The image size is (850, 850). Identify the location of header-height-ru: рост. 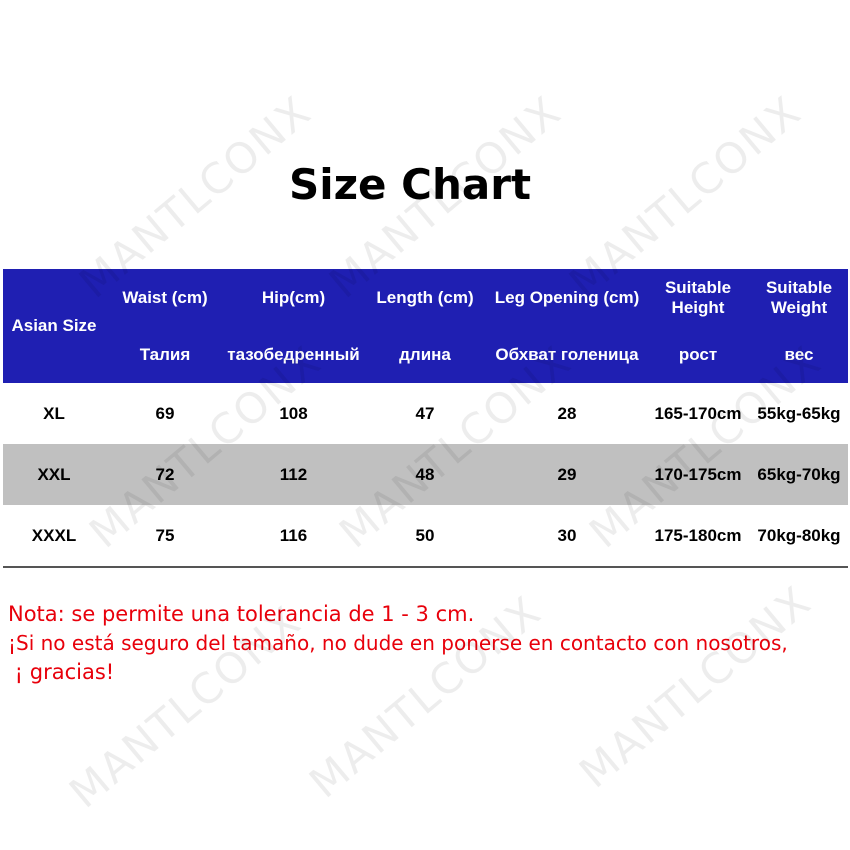
(698, 354).